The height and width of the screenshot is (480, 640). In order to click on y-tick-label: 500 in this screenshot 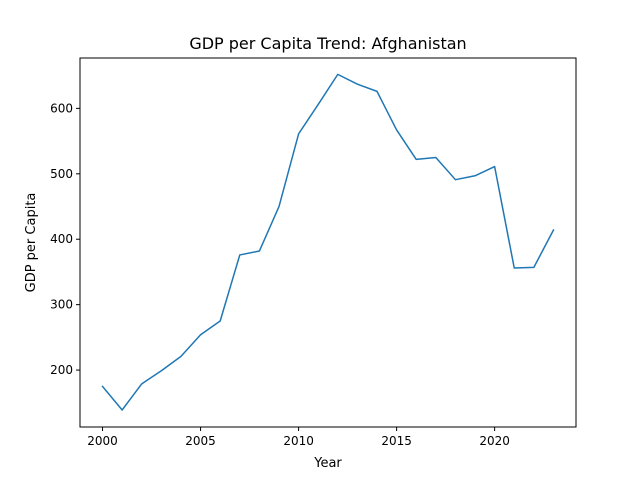, I will do `click(61, 174)`.